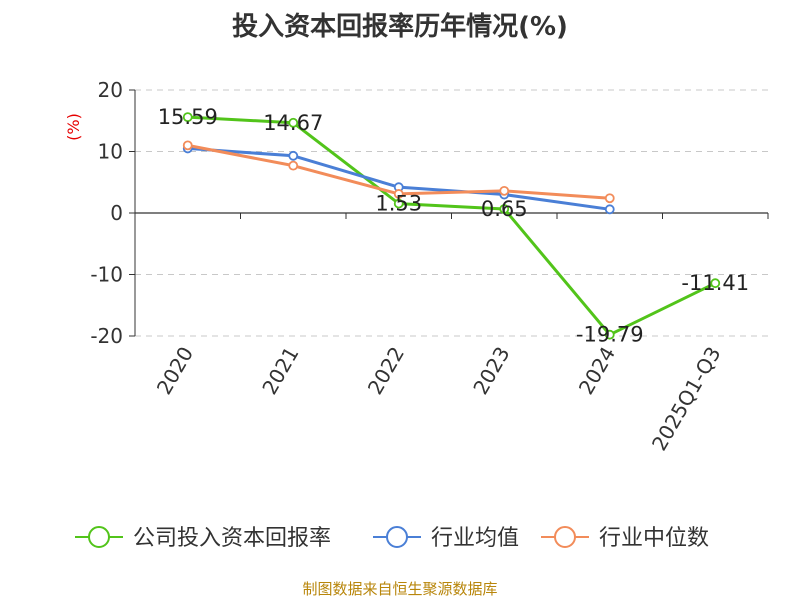 The width and height of the screenshot is (800, 600). What do you see at coordinates (475, 538) in the screenshot?
I see `legend-label: 行业均值` at bounding box center [475, 538].